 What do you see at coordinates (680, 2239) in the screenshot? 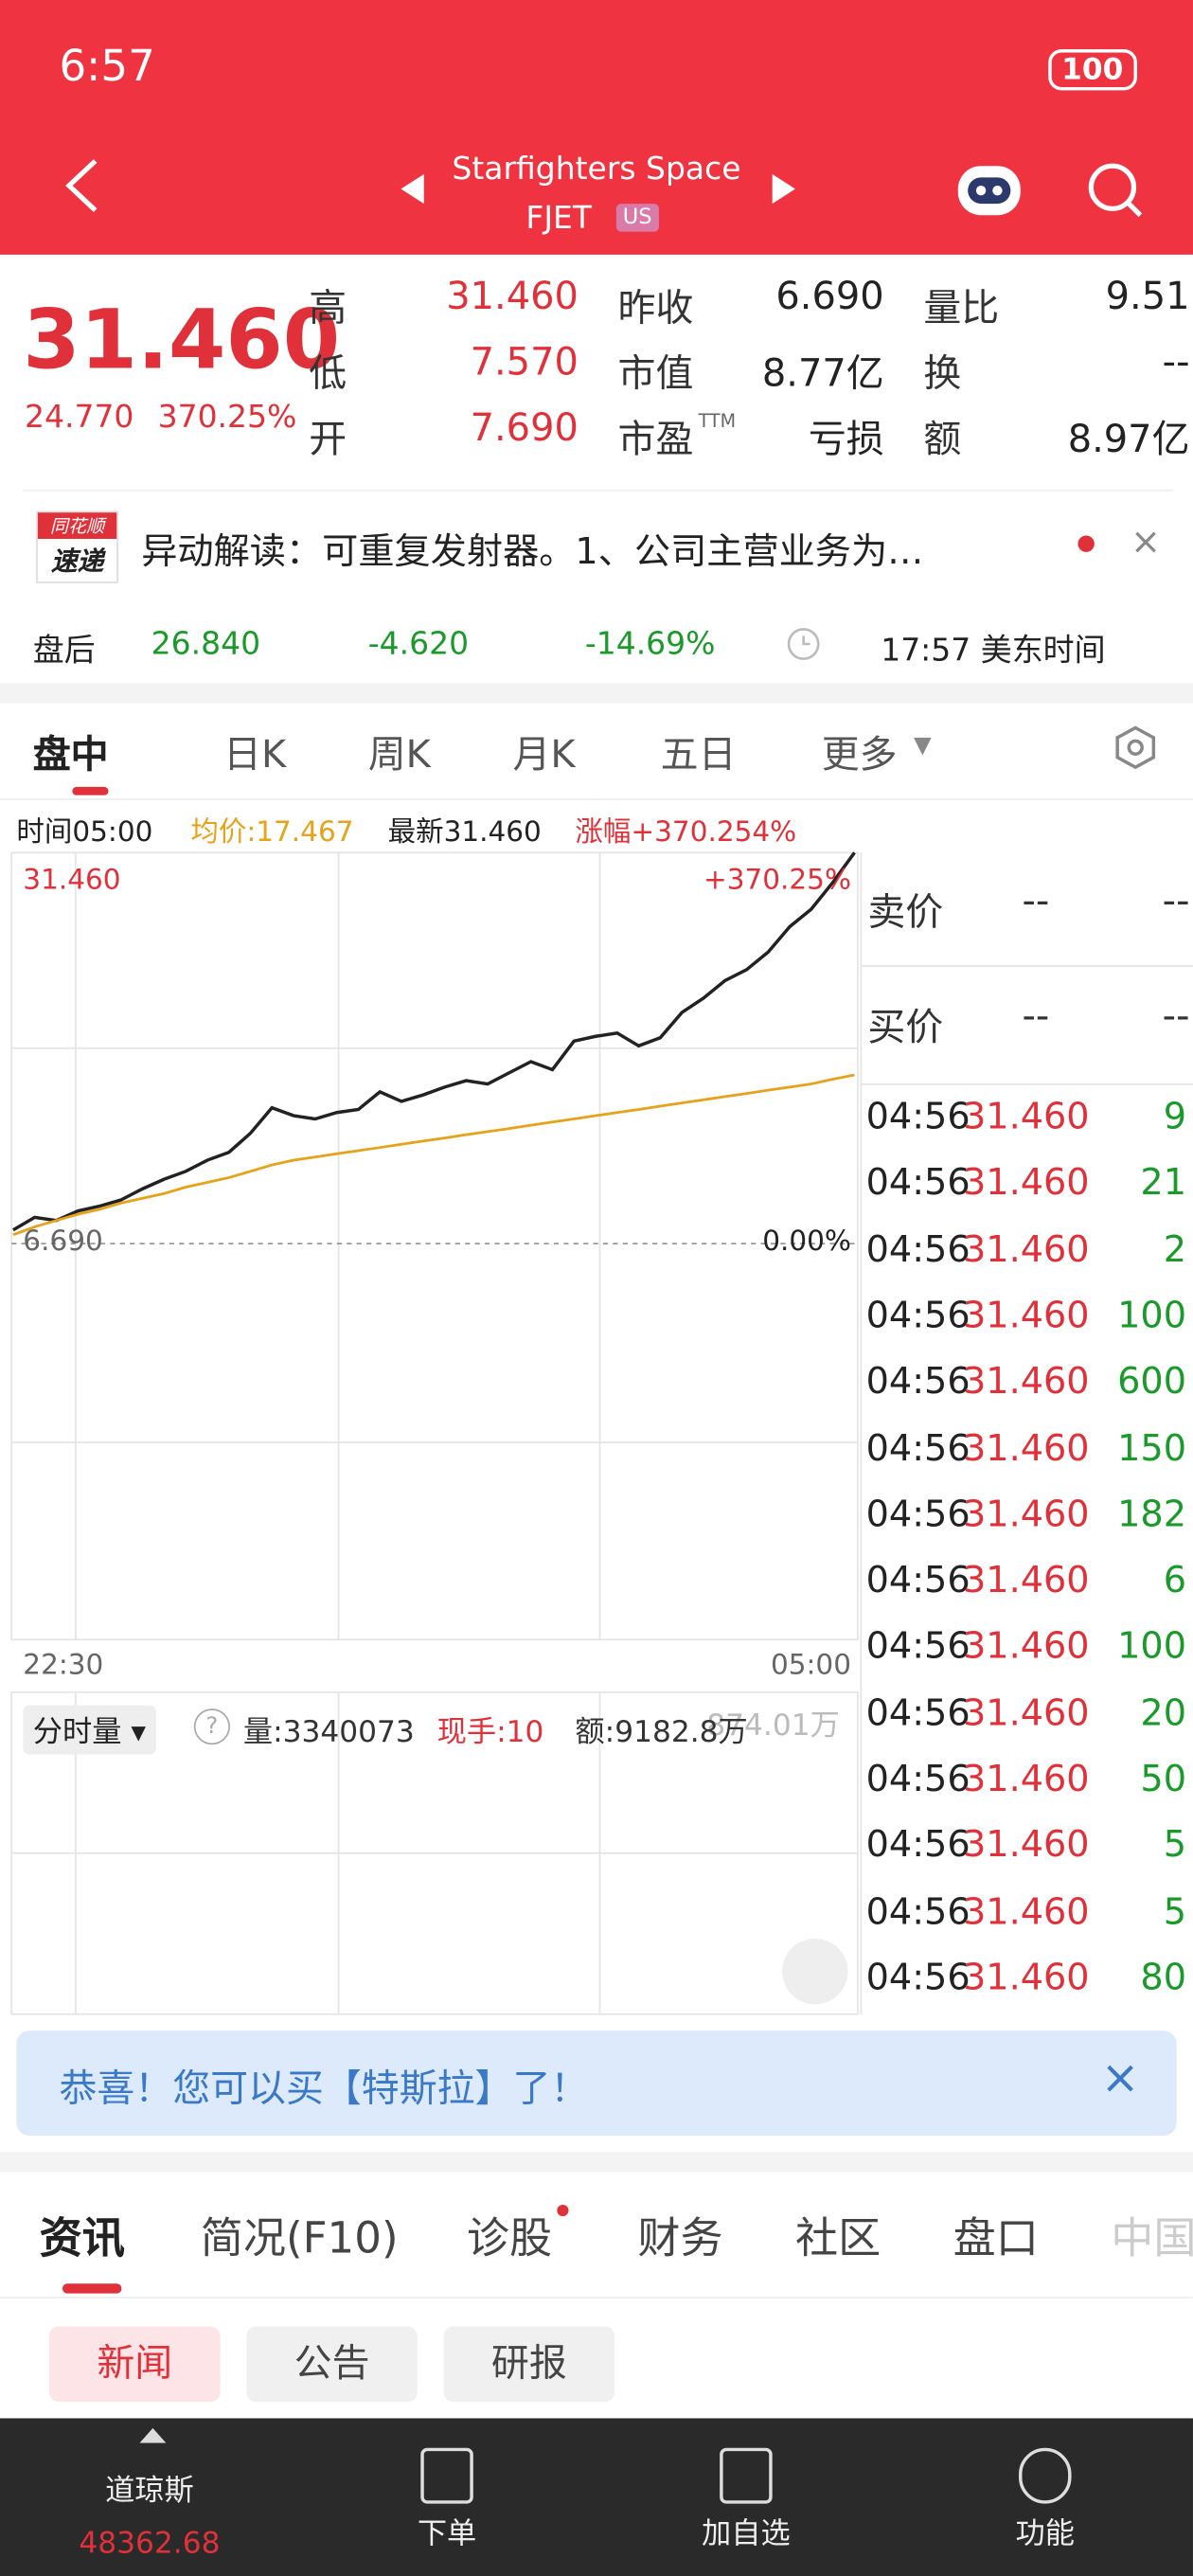
I see `info-tab: 财务` at bounding box center [680, 2239].